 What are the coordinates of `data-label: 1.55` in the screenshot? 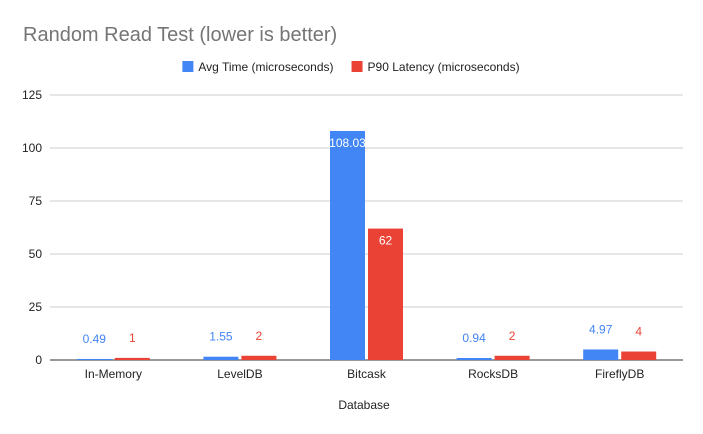 It's located at (221, 337).